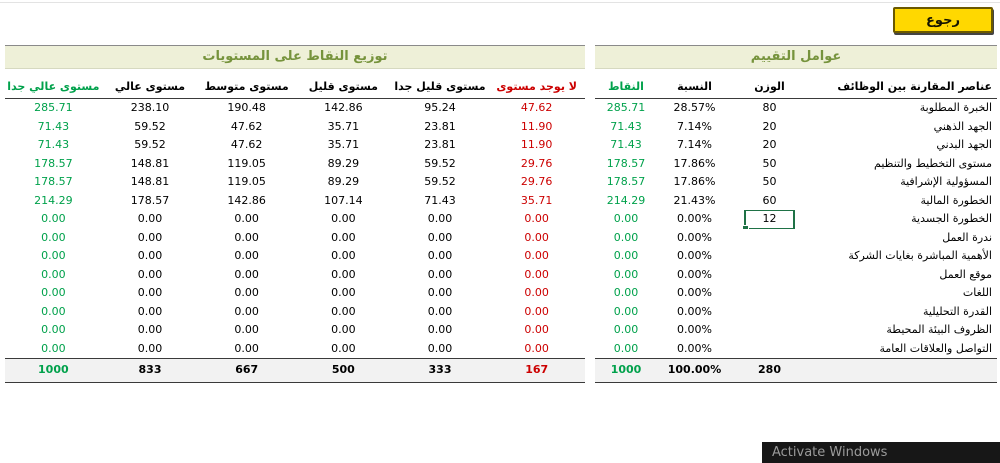  What do you see at coordinates (935, 348) in the screenshot?
I see `row-label: التواصل والعلاقات العامة` at bounding box center [935, 348].